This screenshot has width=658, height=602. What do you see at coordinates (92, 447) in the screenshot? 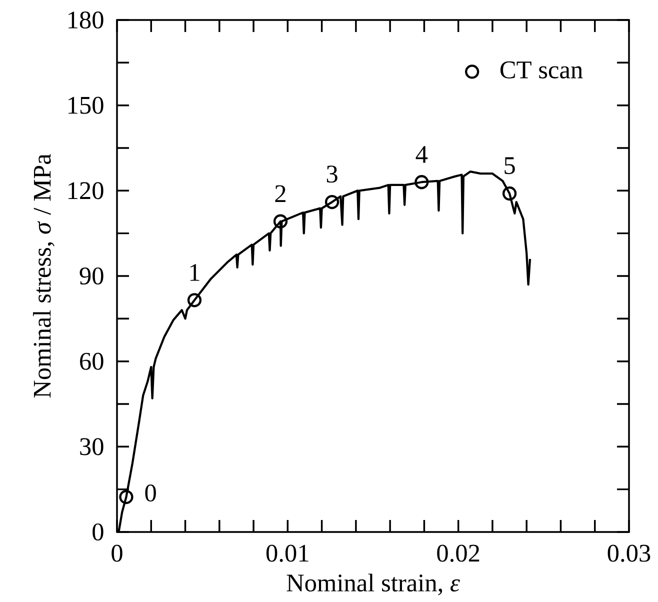
I see `y-tick-label: 30` at bounding box center [92, 447].